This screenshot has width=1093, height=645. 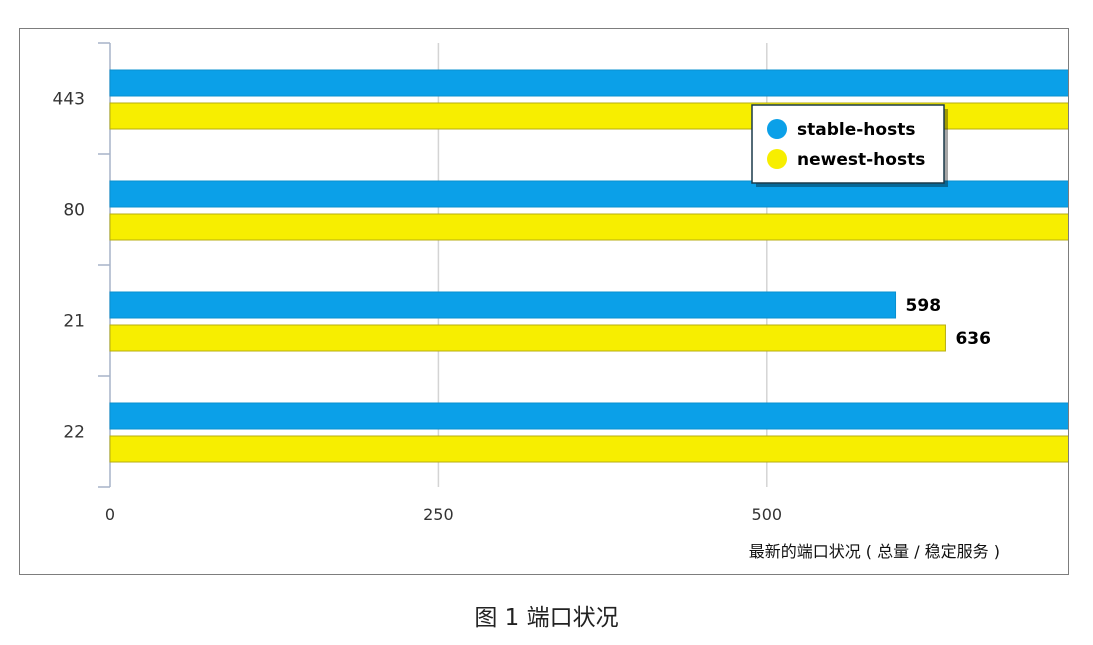 I want to click on y-category-label: 443, so click(x=69, y=100).